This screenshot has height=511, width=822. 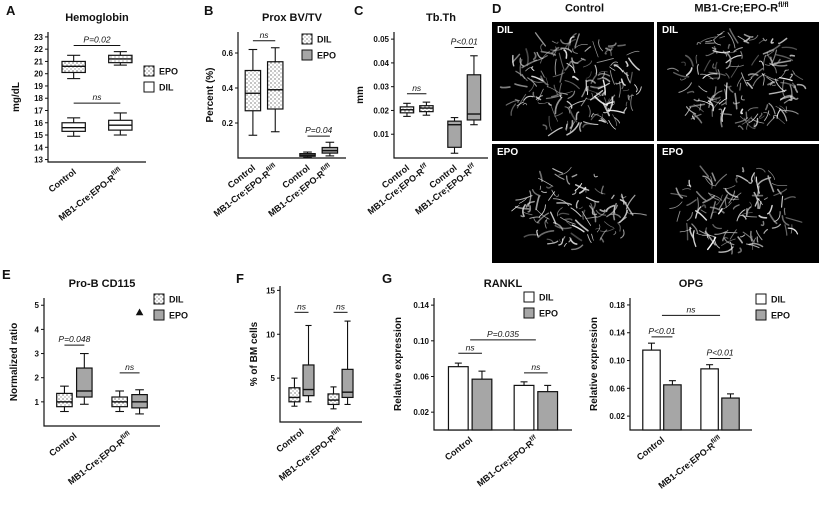 I want to click on bar-Control-DIL, so click(x=651, y=390).